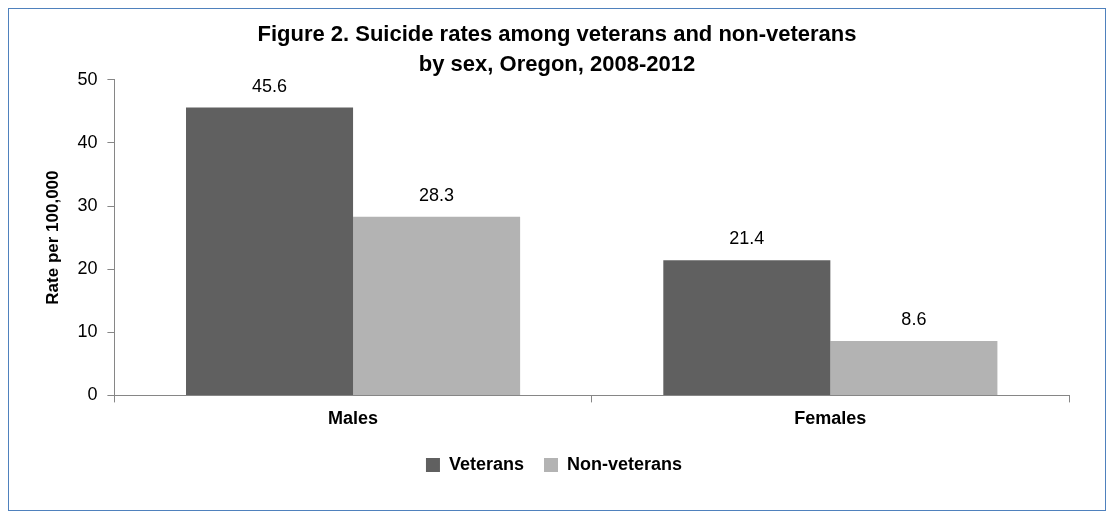 The width and height of the screenshot is (1118, 521). What do you see at coordinates (830, 418) in the screenshot?
I see `x-tick-label: Females` at bounding box center [830, 418].